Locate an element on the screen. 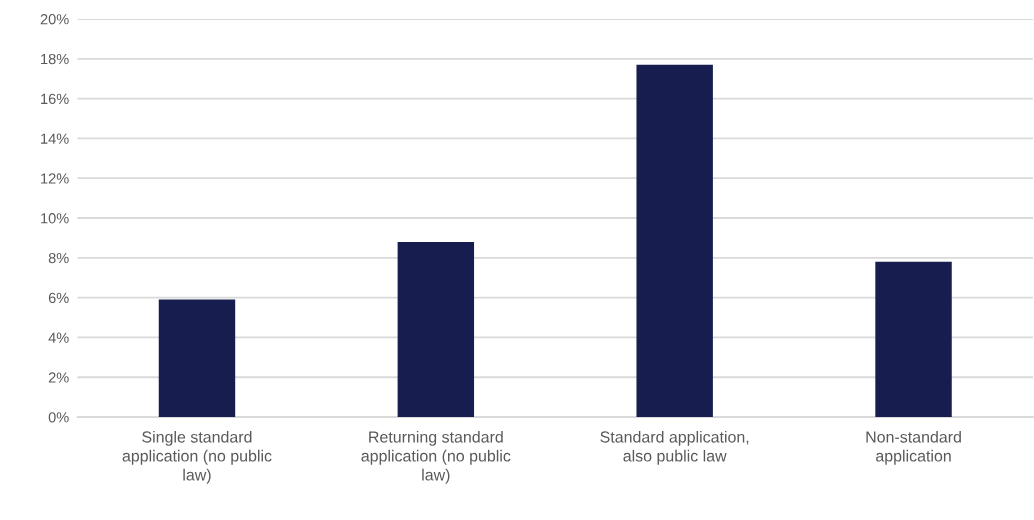 This screenshot has height=520, width=1034. y-tick-label: 10% is located at coordinates (55, 218).